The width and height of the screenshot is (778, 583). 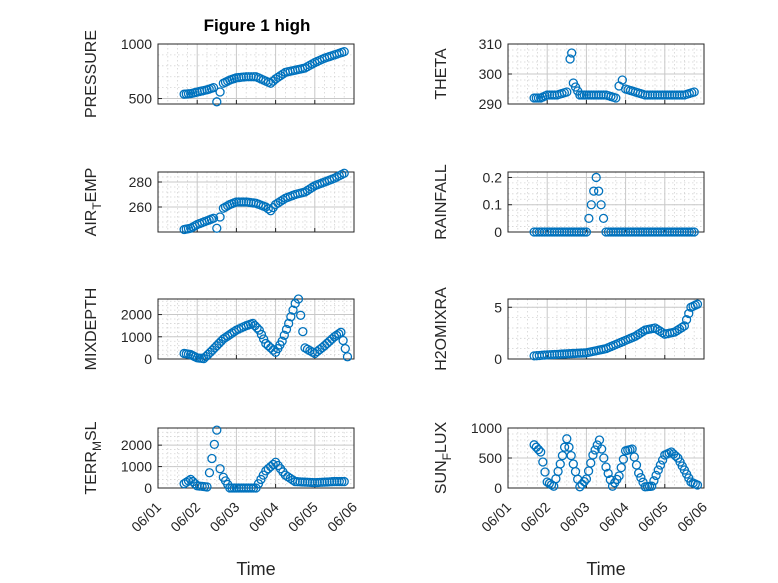 What do you see at coordinates (653, 517) in the screenshot?
I see `x-tick-label: 06/05` at bounding box center [653, 517].